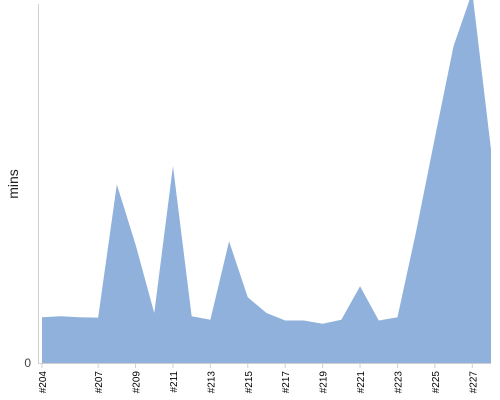 The height and width of the screenshot is (400, 500). Describe the element at coordinates (43, 382) in the screenshot. I see `x-tick-label-204: #204` at that location.